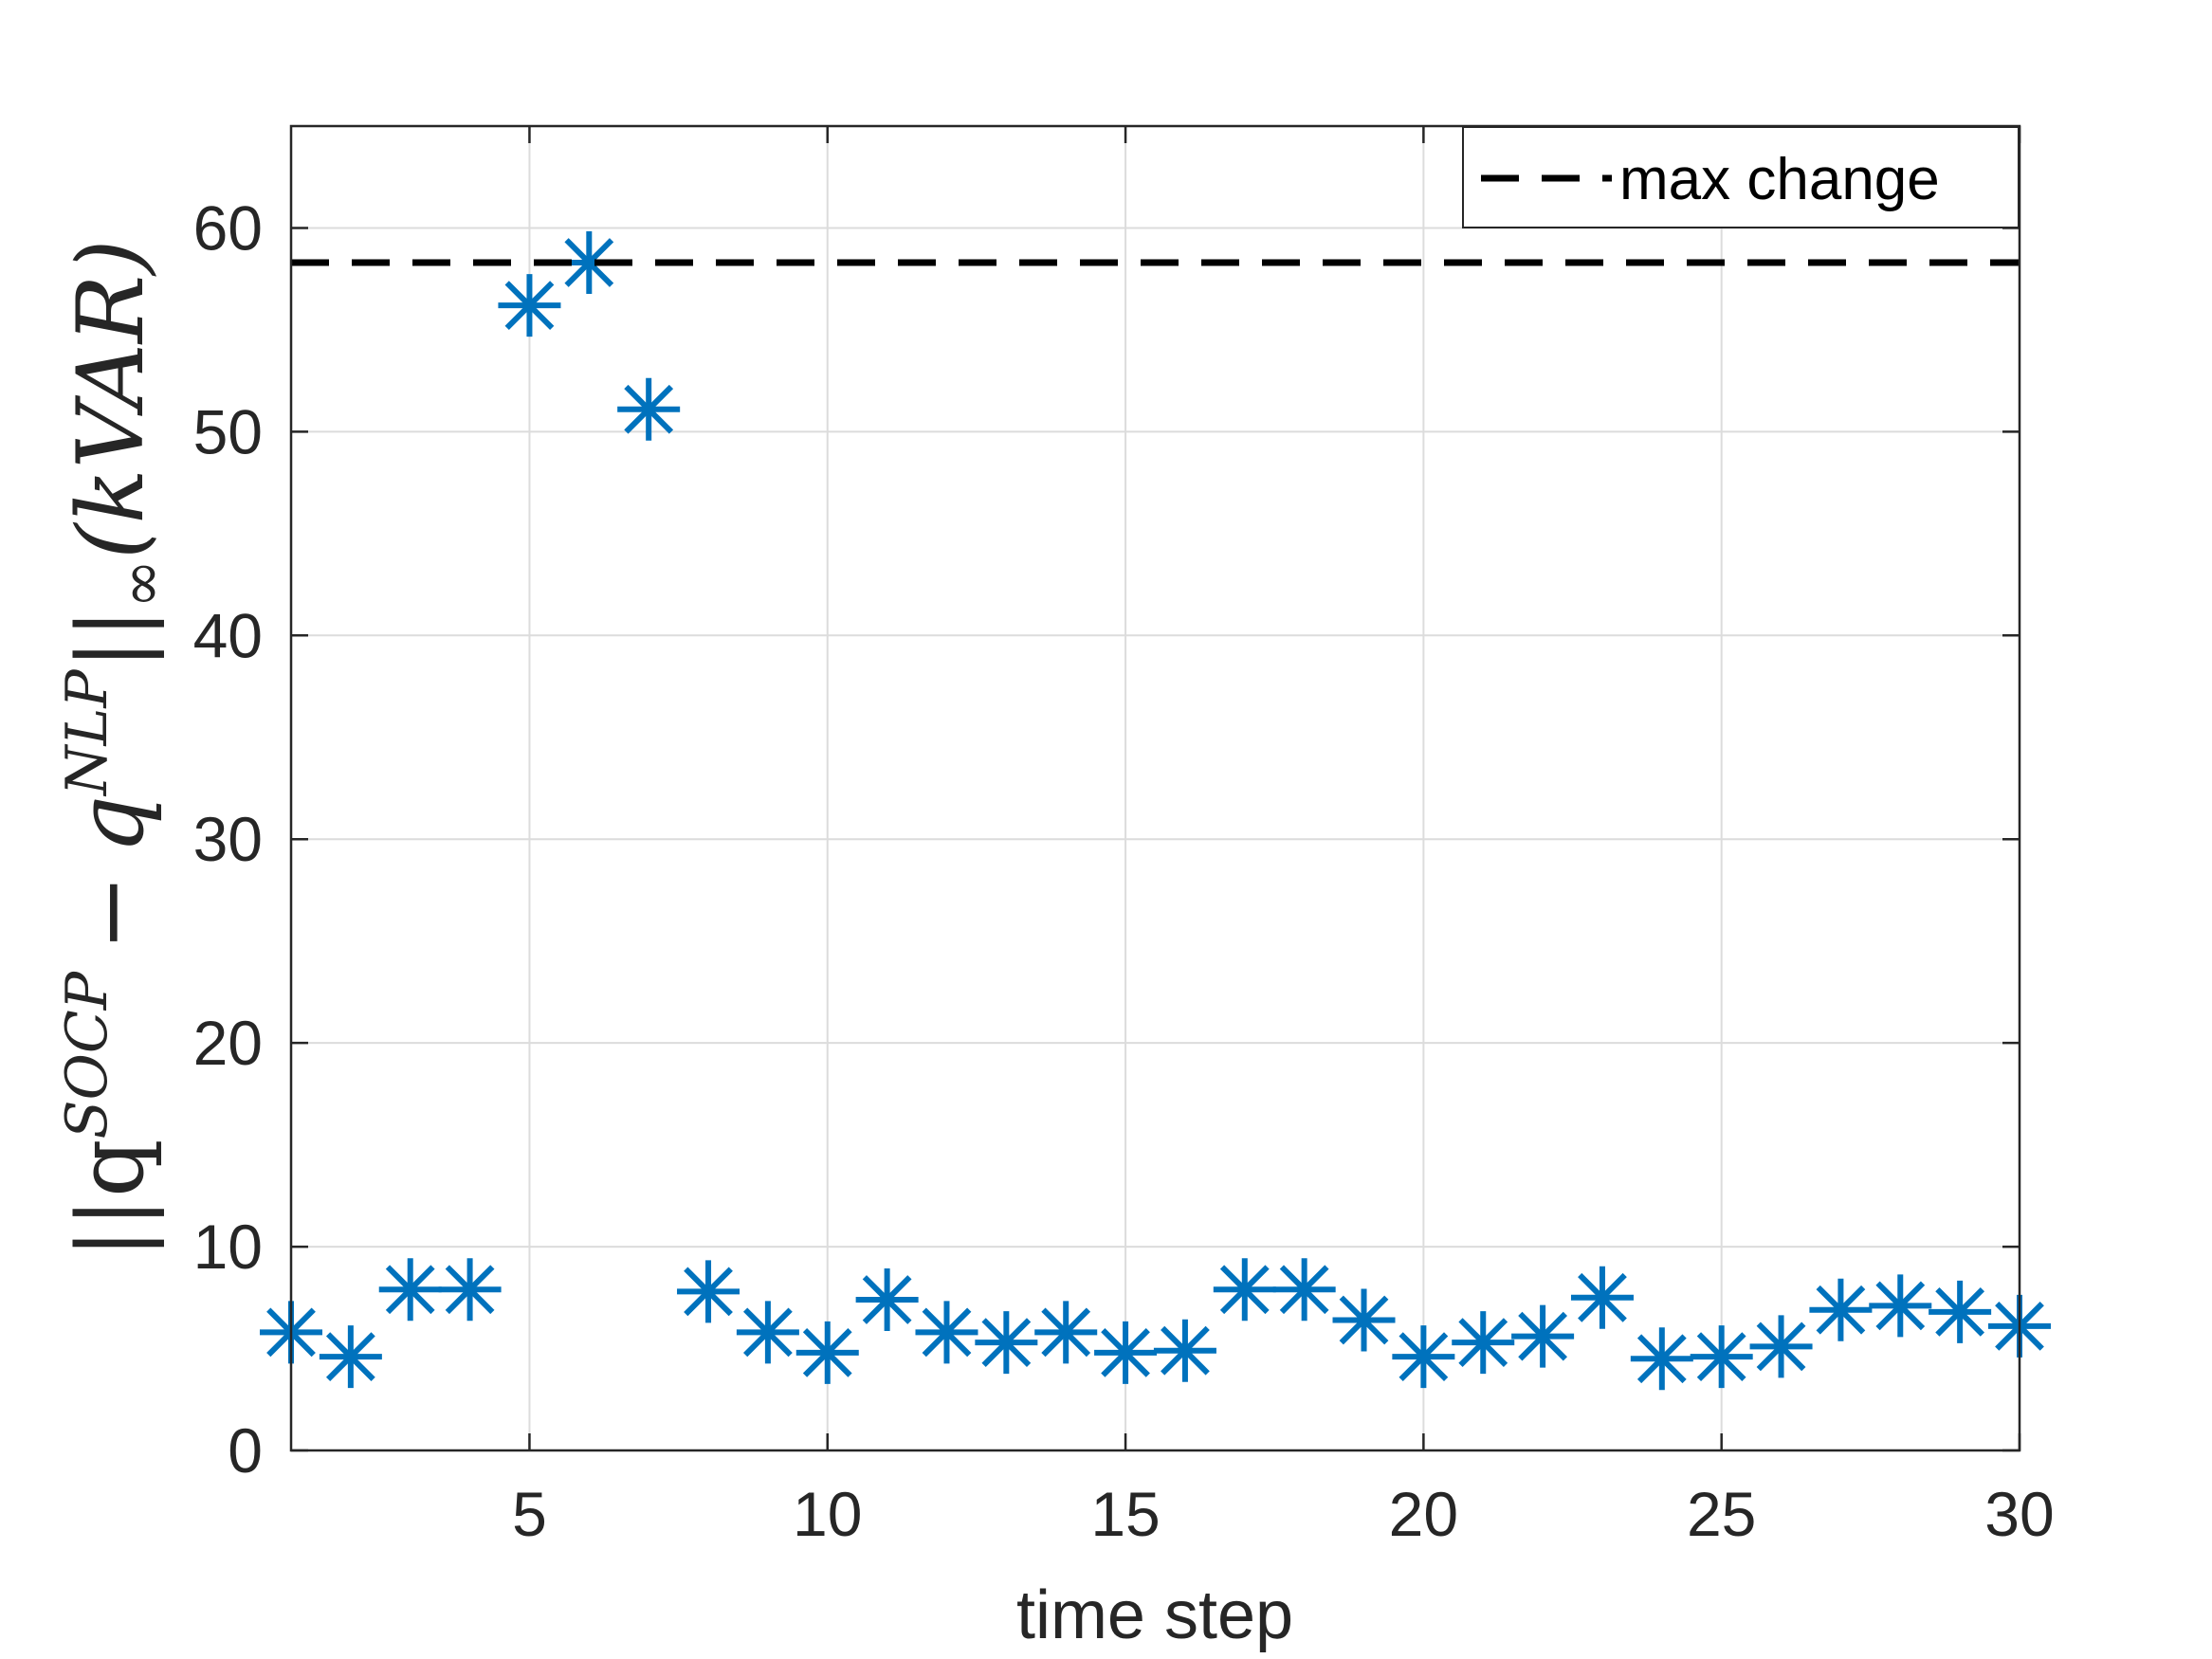 Image resolution: width=2212 pixels, height=1659 pixels. Describe the element at coordinates (1721, 1514) in the screenshot. I see `x-tick-label-25: 25` at that location.